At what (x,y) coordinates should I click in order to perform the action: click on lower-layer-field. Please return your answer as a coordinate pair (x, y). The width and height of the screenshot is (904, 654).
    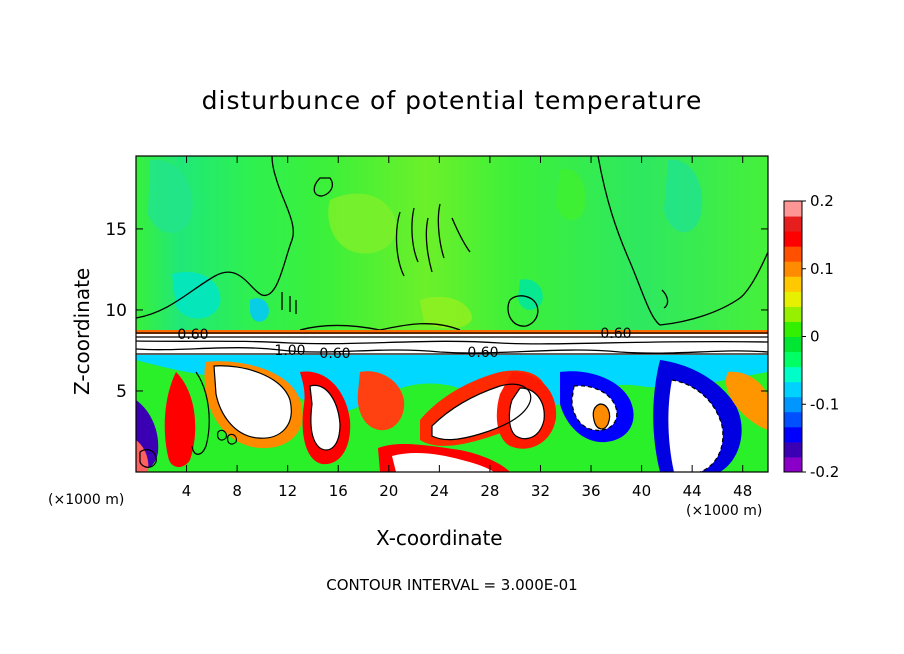
    Looking at the image, I should click on (452, 413).